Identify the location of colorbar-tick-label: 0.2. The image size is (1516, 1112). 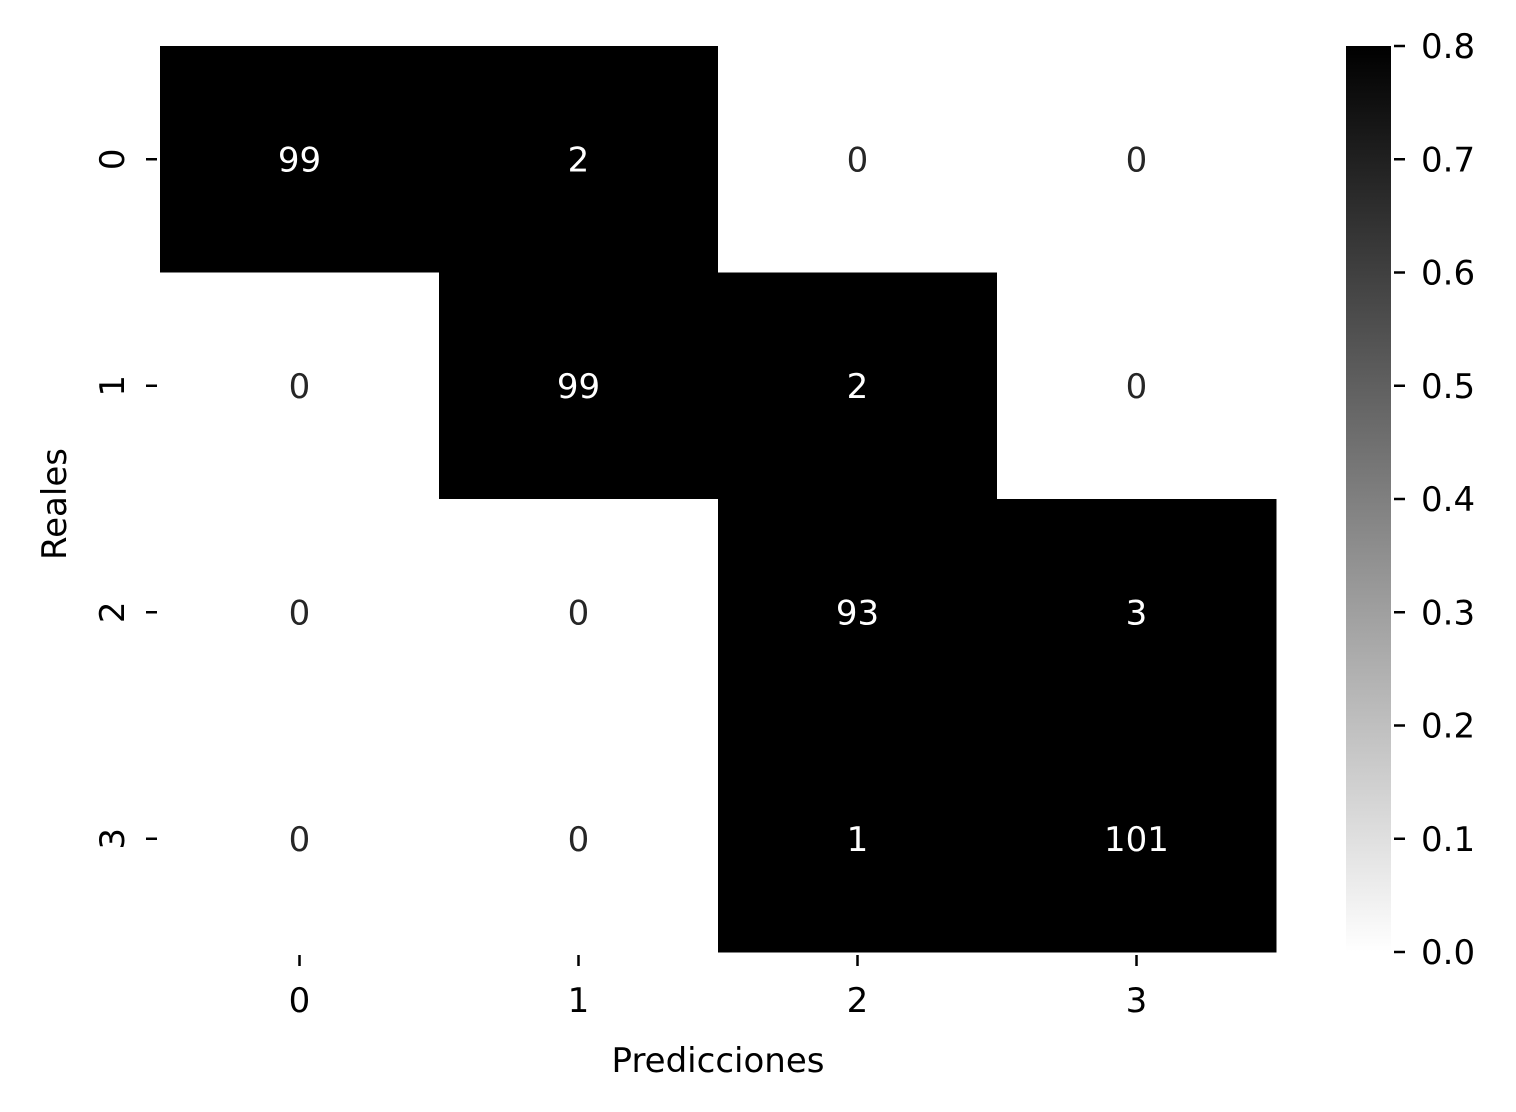
(1448, 727).